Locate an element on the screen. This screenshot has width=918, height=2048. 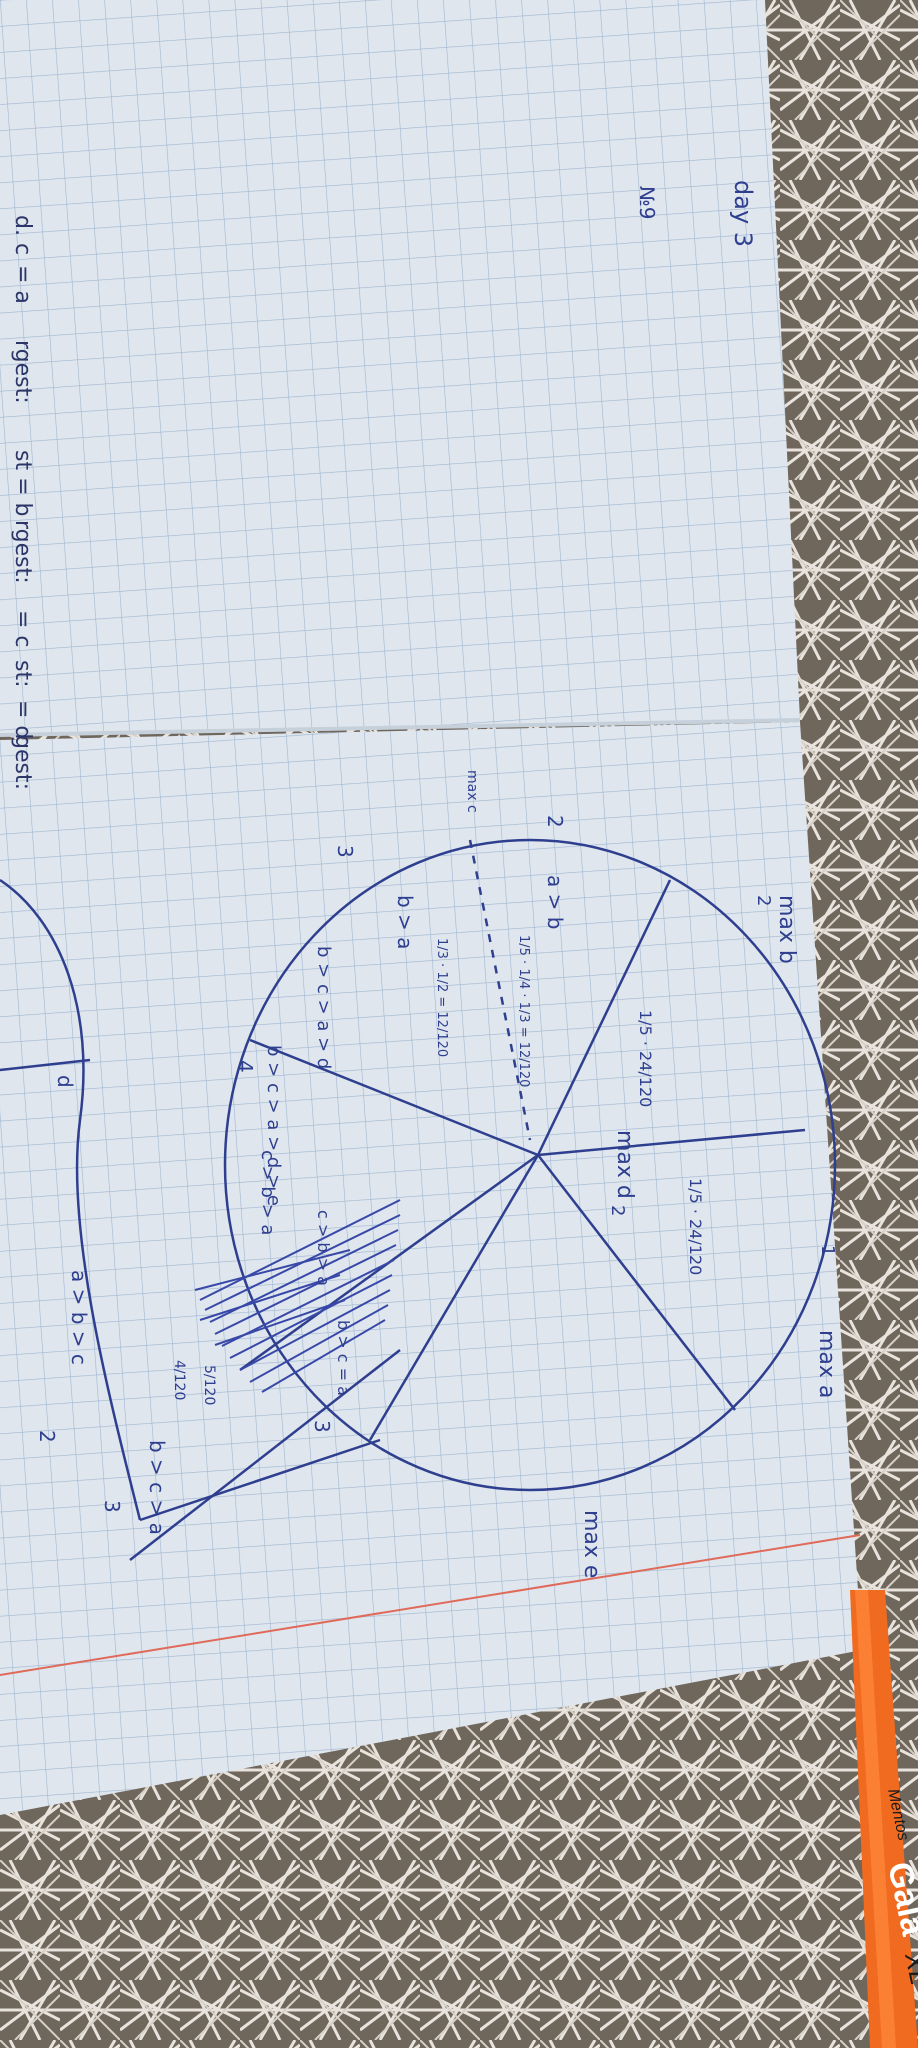
edge-note: = d is located at coordinates (22, 719).